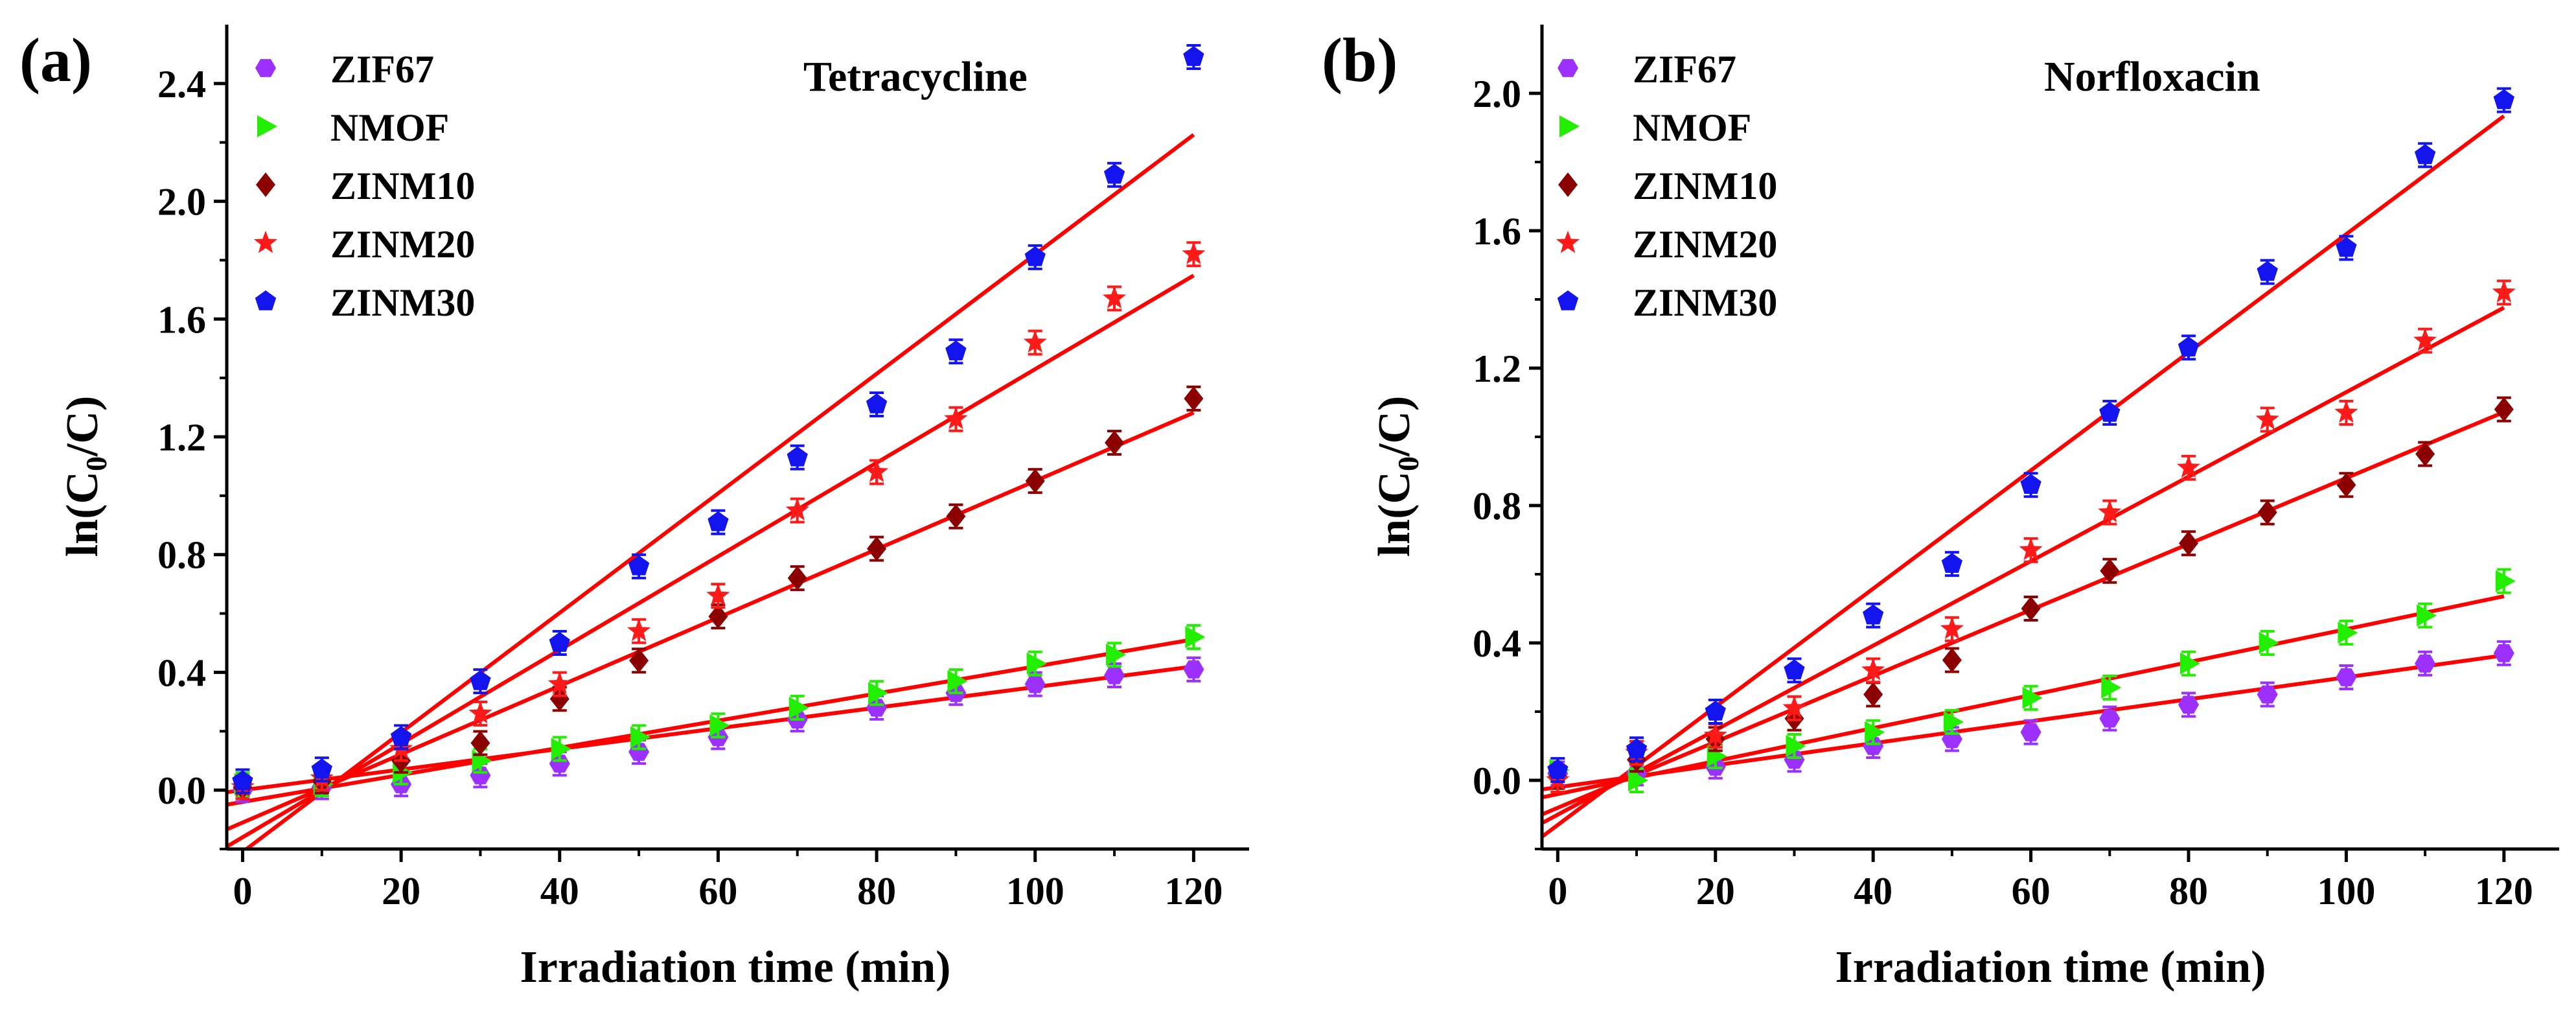 Image resolution: width=2576 pixels, height=1013 pixels. Describe the element at coordinates (83, 426) in the screenshot. I see `y-axis-label-tail: /C)` at that location.